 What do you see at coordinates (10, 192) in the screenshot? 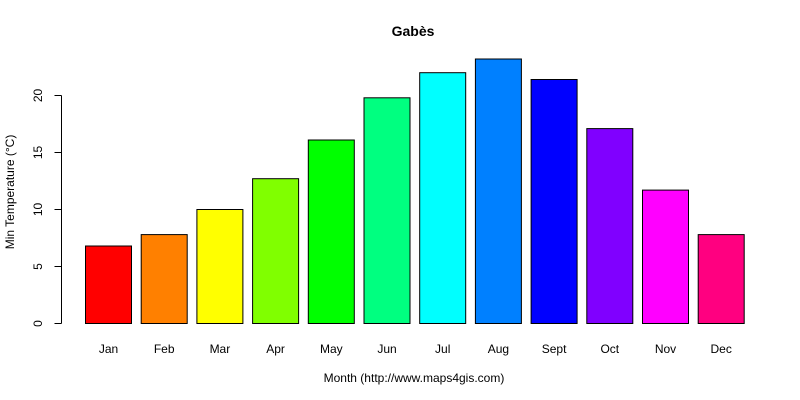
I see `y-axis-label: Min Temperature (°C)` at bounding box center [10, 192].